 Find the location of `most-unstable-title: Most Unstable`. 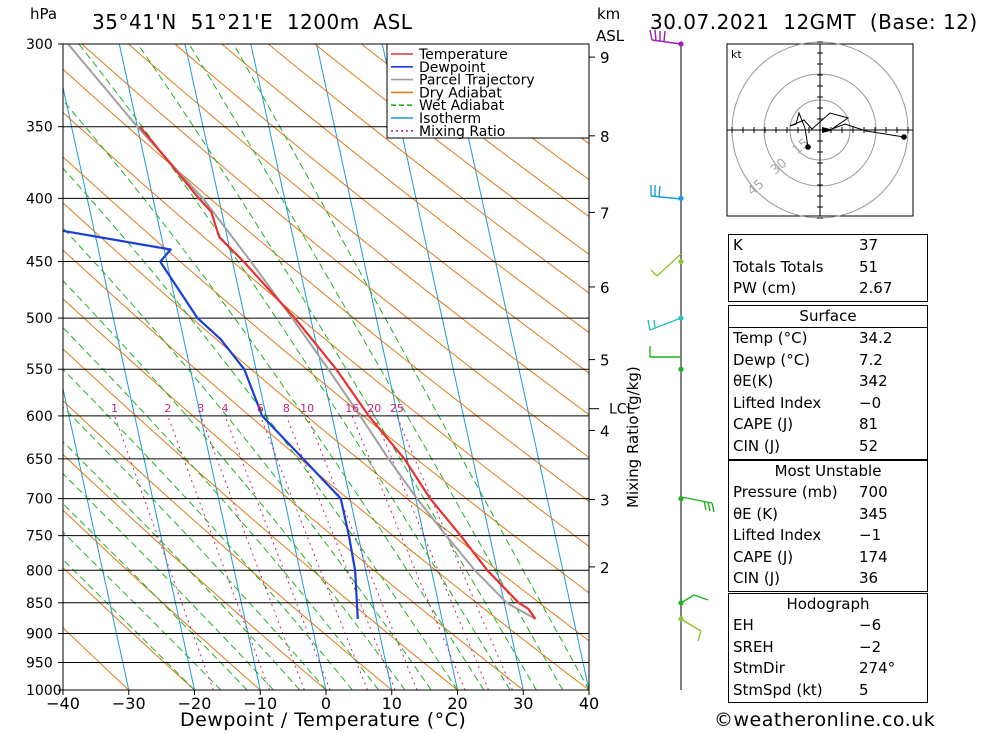

most-unstable-title: Most Unstable is located at coordinates (828, 471).